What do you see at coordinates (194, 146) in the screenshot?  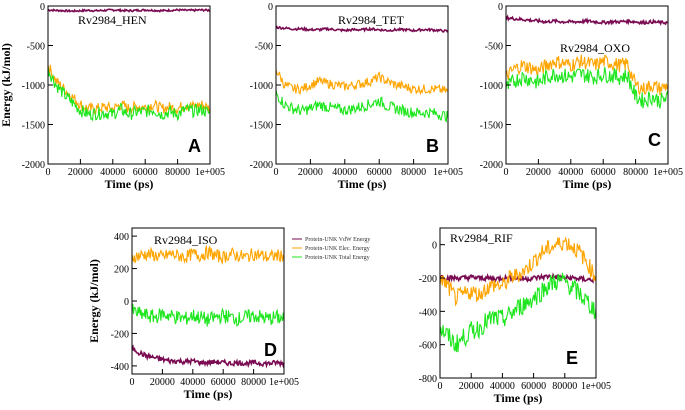 I see `panel-label: A` at bounding box center [194, 146].